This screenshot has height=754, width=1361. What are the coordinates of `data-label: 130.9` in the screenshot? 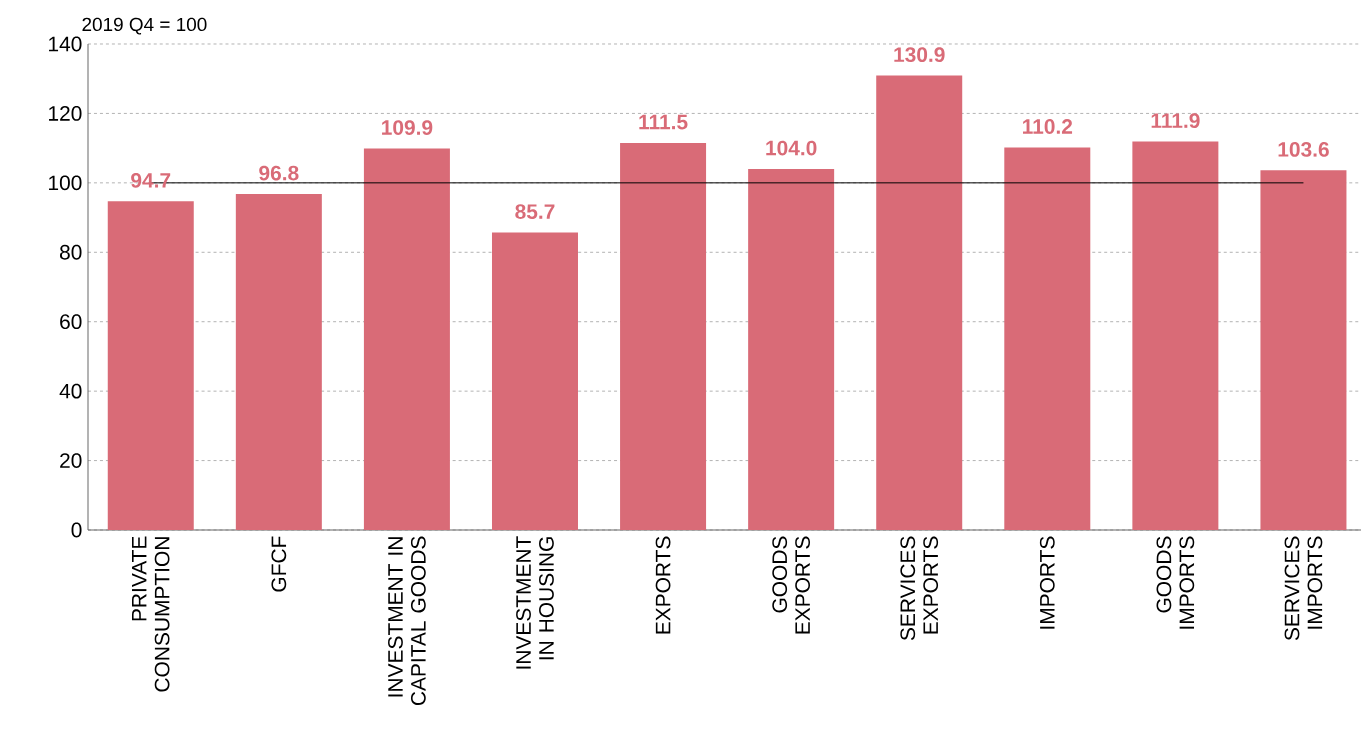 It's located at (919, 55).